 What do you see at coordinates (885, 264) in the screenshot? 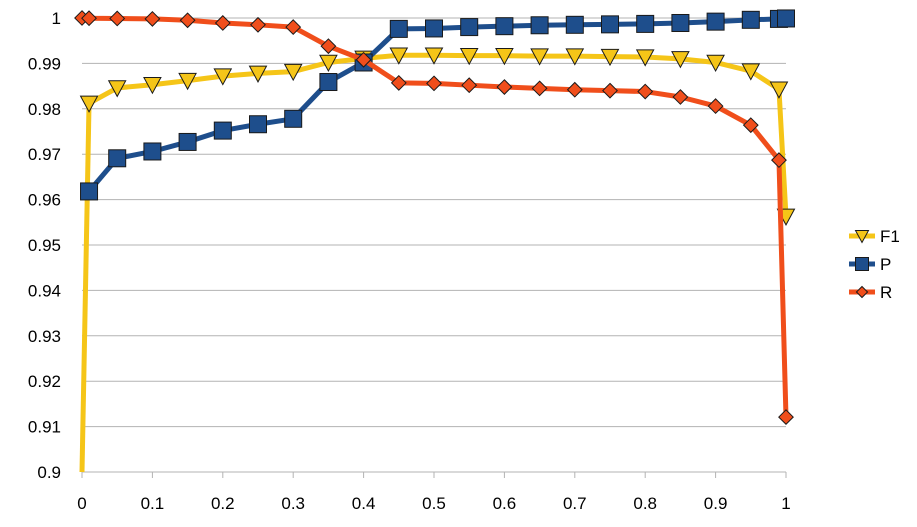
I see `legend-label: P` at bounding box center [885, 264].